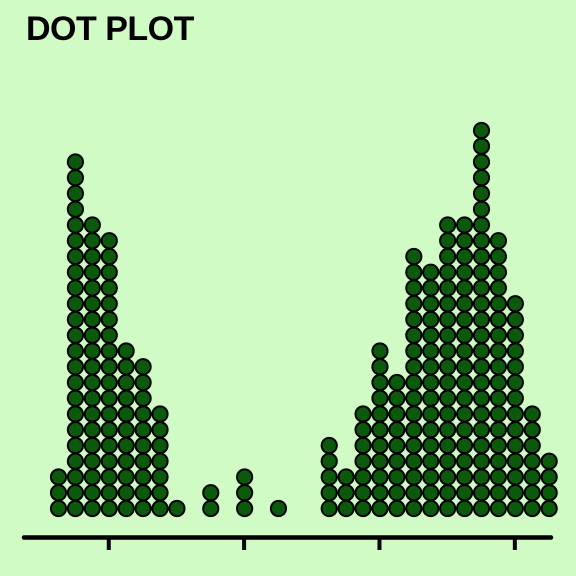  I want to click on chart-title: DOT PLOT, so click(110, 29).